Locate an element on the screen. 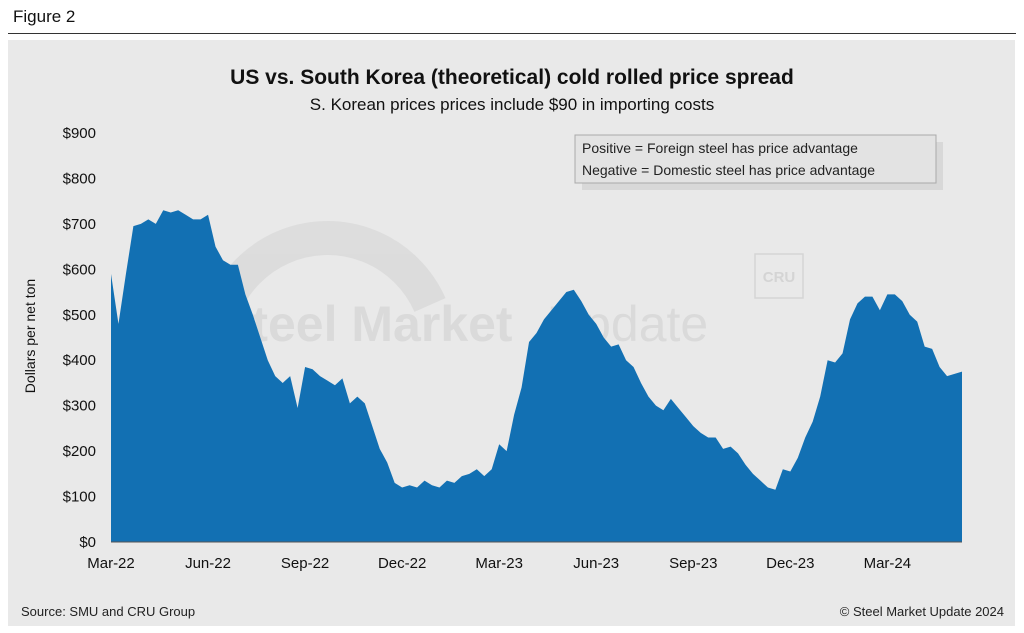 The height and width of the screenshot is (633, 1024). y-tick-label: $100 is located at coordinates (79, 497).